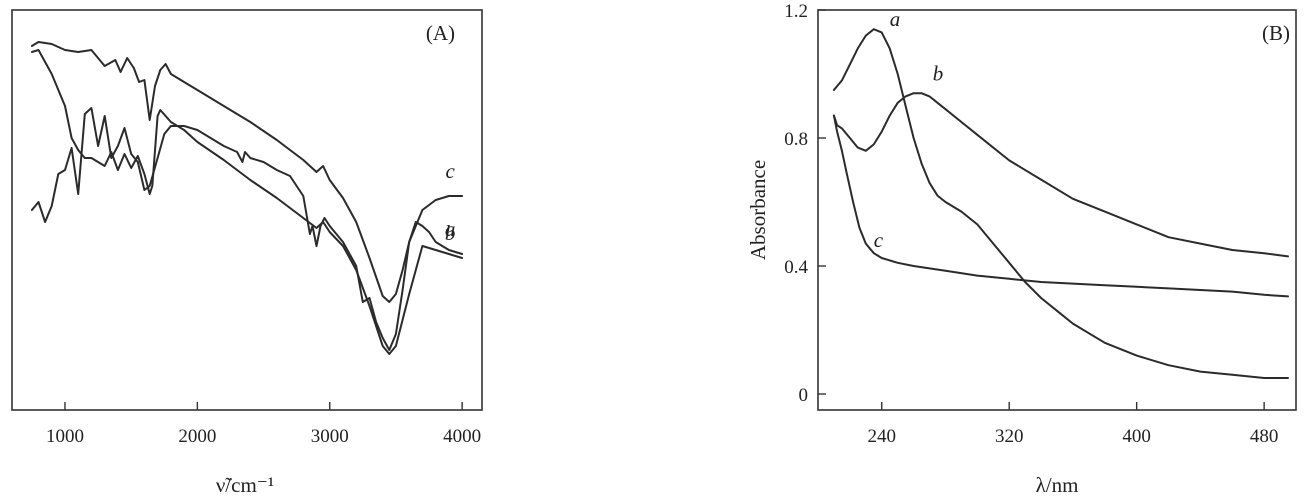  I want to click on panel-b-y-tick-label: 0.4, so click(796, 267).